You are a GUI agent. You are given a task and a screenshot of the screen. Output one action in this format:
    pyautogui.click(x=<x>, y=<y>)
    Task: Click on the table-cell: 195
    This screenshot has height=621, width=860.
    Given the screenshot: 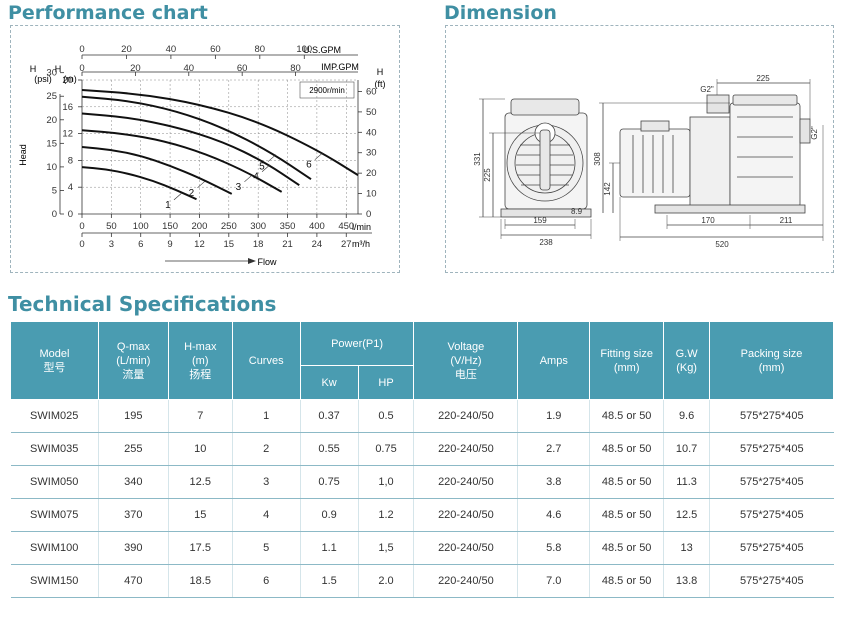 What is the action you would take?
    pyautogui.click(x=133, y=416)
    